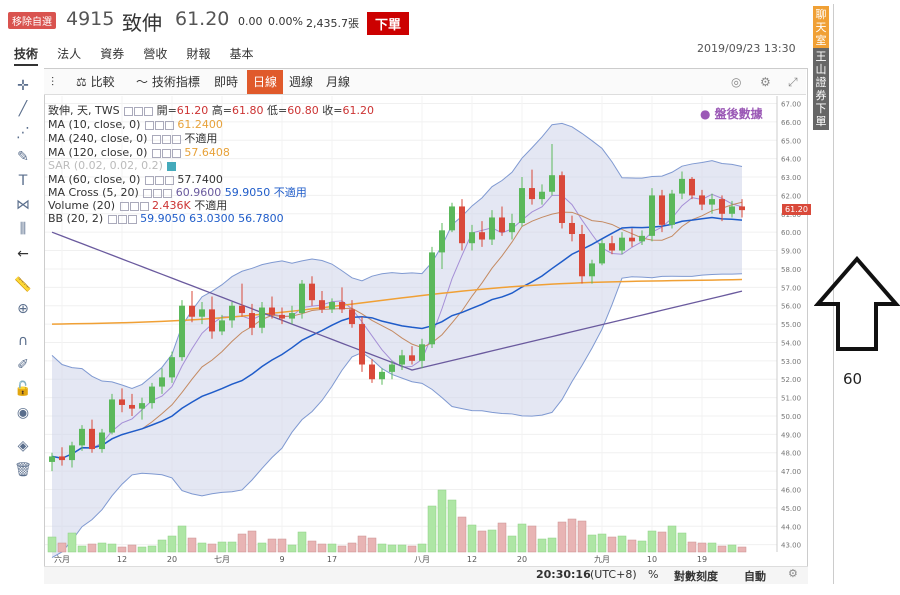 The width and height of the screenshot is (900, 595). What do you see at coordinates (241, 54) in the screenshot?
I see `nav-tab-basic: 基本` at bounding box center [241, 54].